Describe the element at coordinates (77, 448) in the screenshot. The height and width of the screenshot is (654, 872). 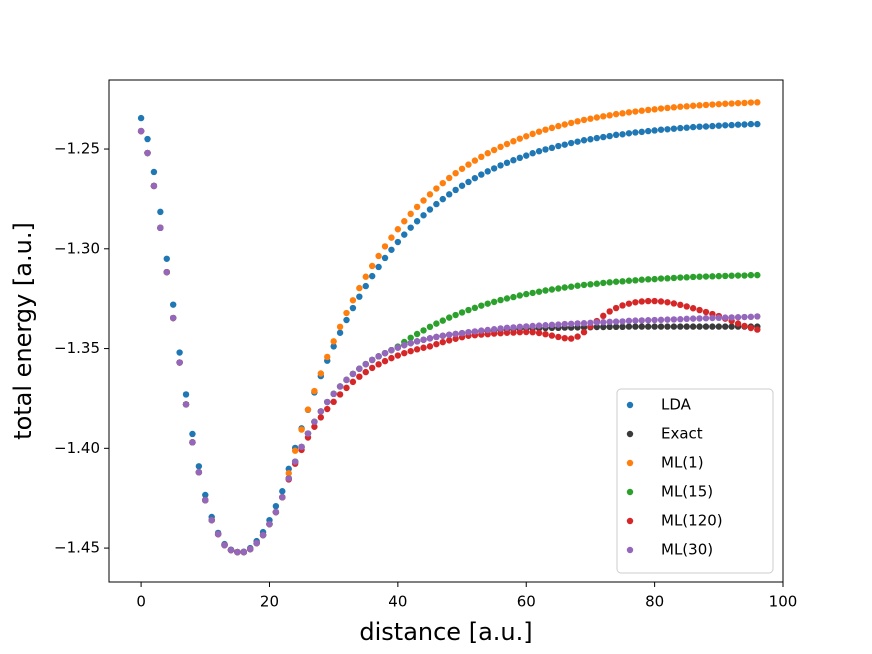
I see `y-tick-label: −1.40` at that location.